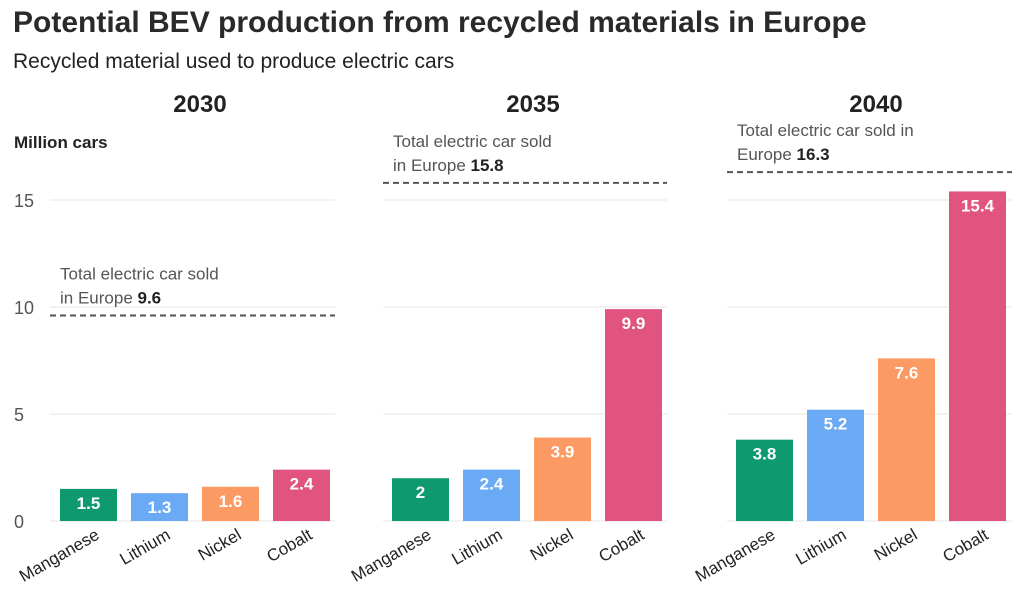 This screenshot has width=1024, height=599. What do you see at coordinates (813, 154) in the screenshot?
I see `total-sold-value: 16.3` at bounding box center [813, 154].